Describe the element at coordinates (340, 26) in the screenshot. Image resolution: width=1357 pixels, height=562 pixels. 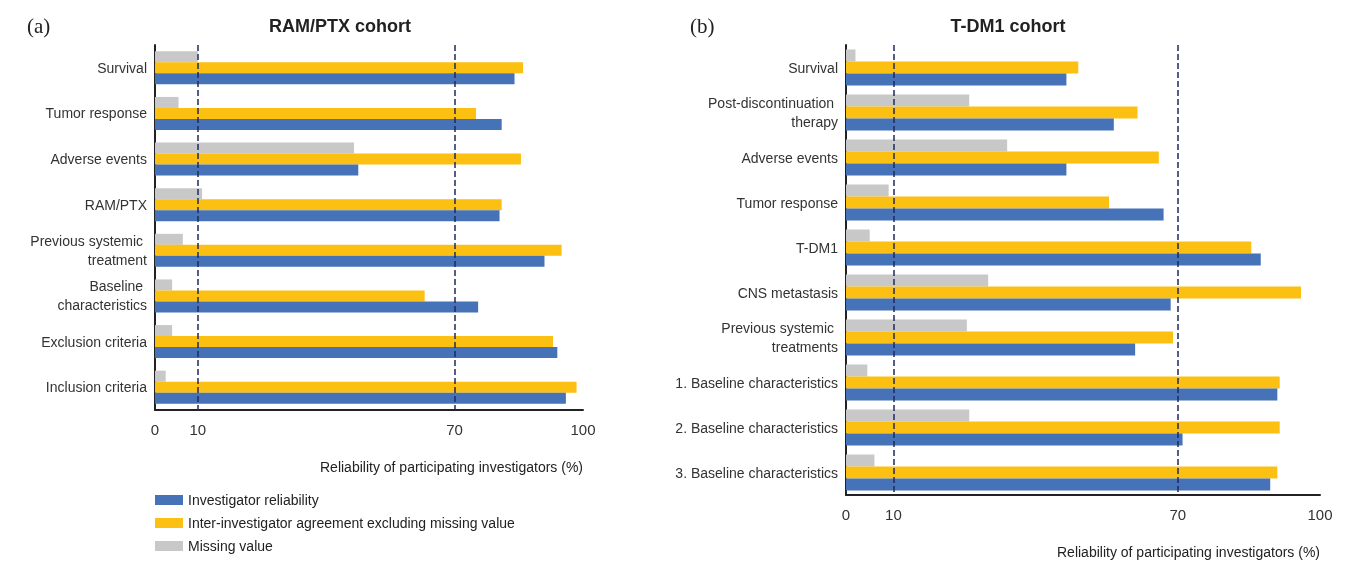
I see `chart-title: RAM/PTX cohort` at that location.